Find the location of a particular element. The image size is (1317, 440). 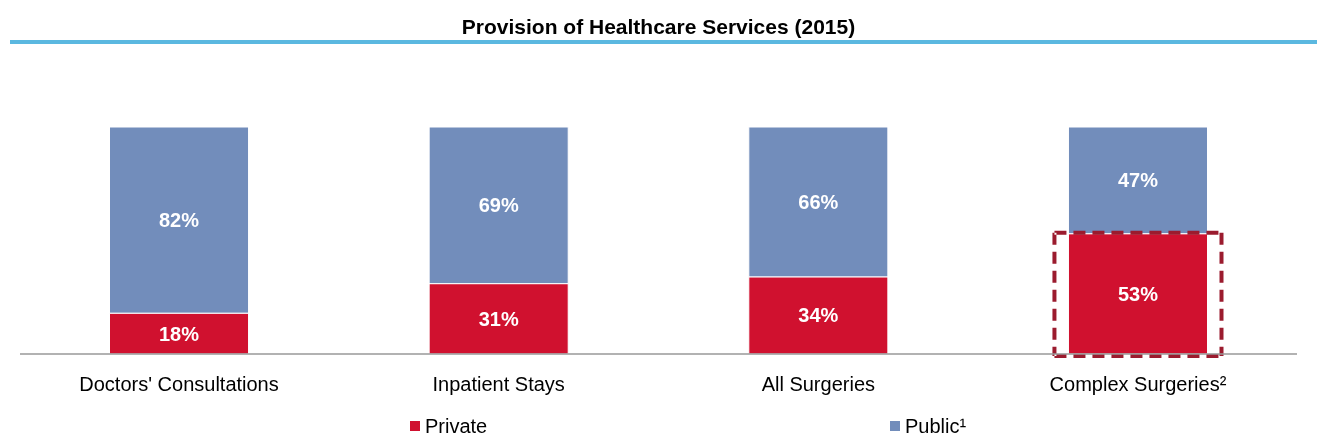

x-tick-label: Doctors' Consultations is located at coordinates (179, 384).